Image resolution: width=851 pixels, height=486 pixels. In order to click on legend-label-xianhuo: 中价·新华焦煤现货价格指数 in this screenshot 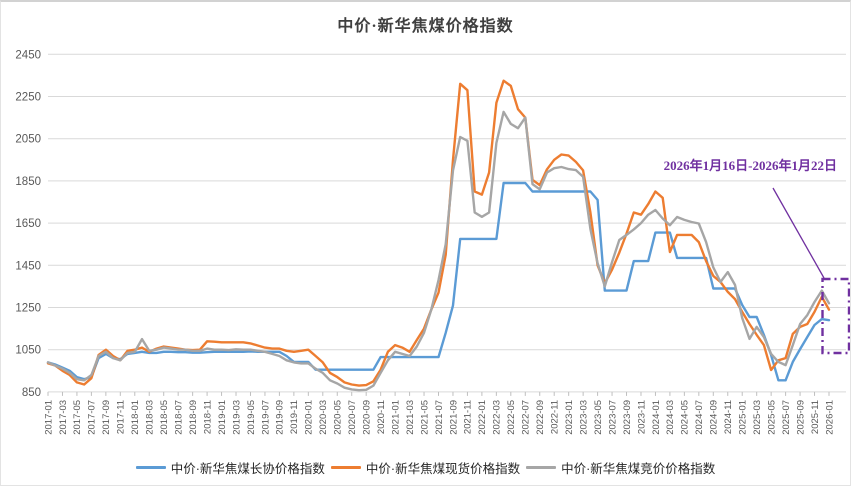, I will do `click(443, 469)`.